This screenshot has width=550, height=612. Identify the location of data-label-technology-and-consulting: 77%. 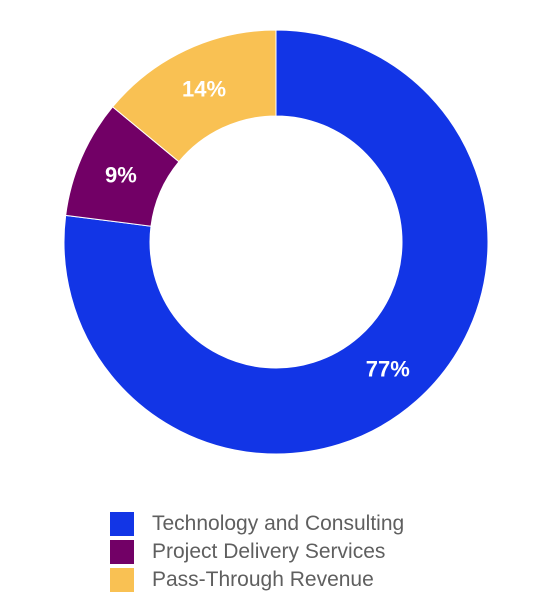
(388, 368).